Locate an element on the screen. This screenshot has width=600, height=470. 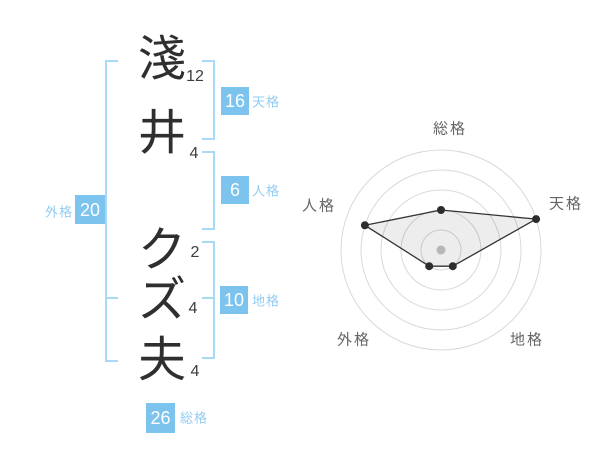
tenkaku-label: 天格 is located at coordinates (266, 102).